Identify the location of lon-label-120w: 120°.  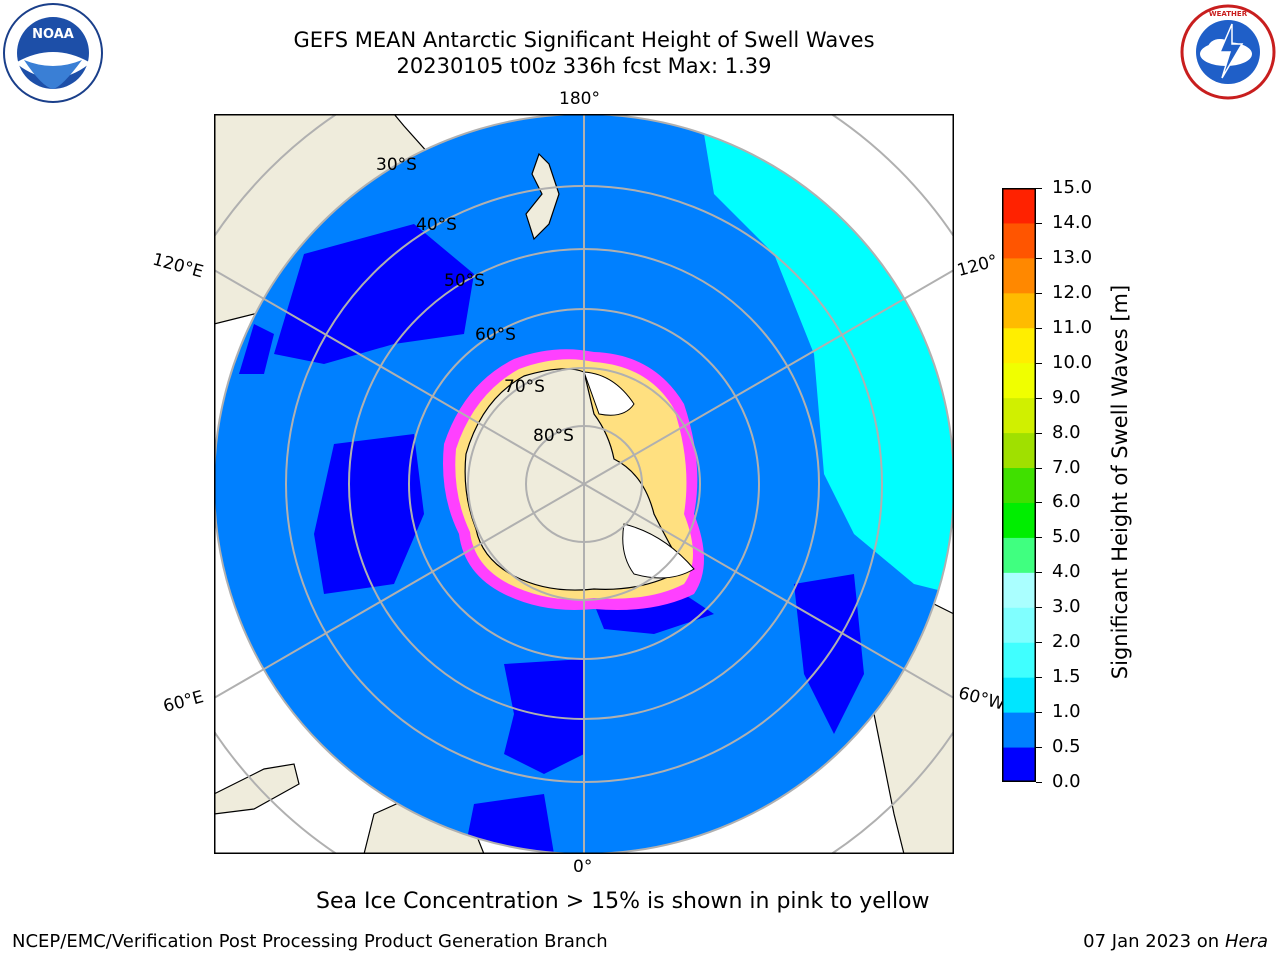
(977, 266).